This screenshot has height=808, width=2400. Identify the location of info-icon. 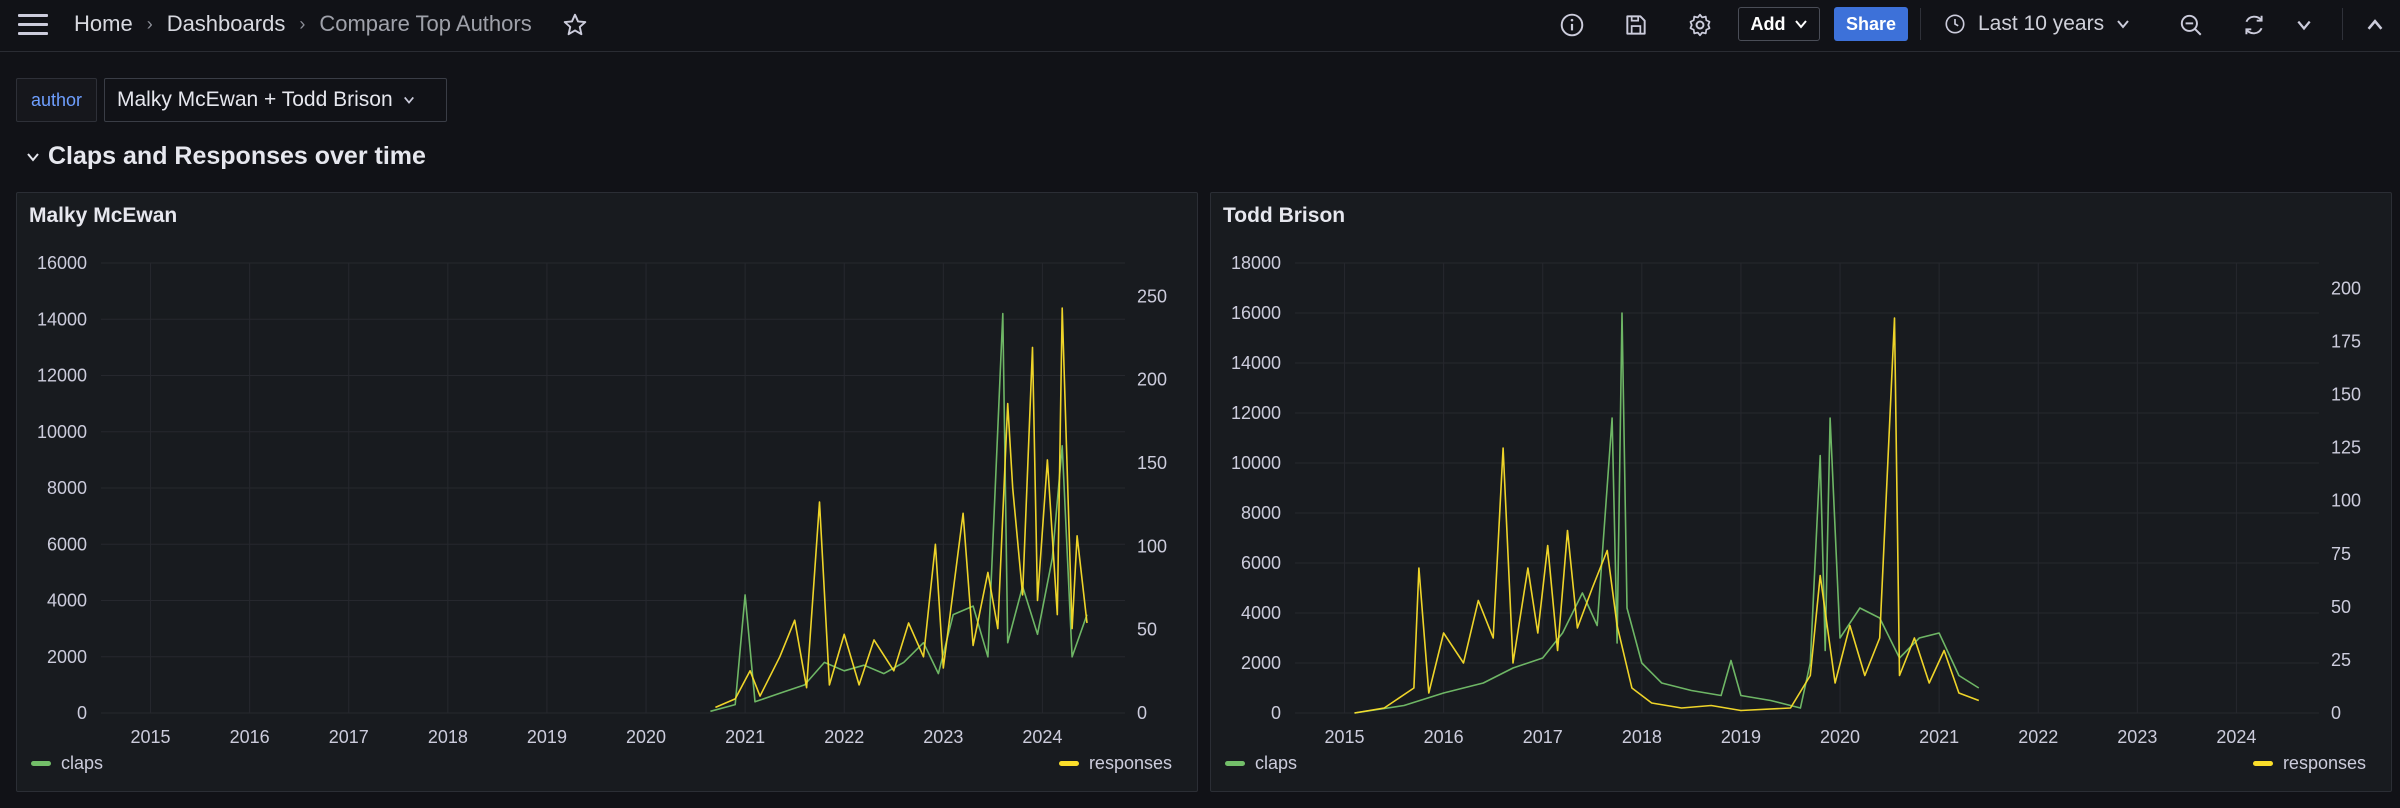
(1572, 25).